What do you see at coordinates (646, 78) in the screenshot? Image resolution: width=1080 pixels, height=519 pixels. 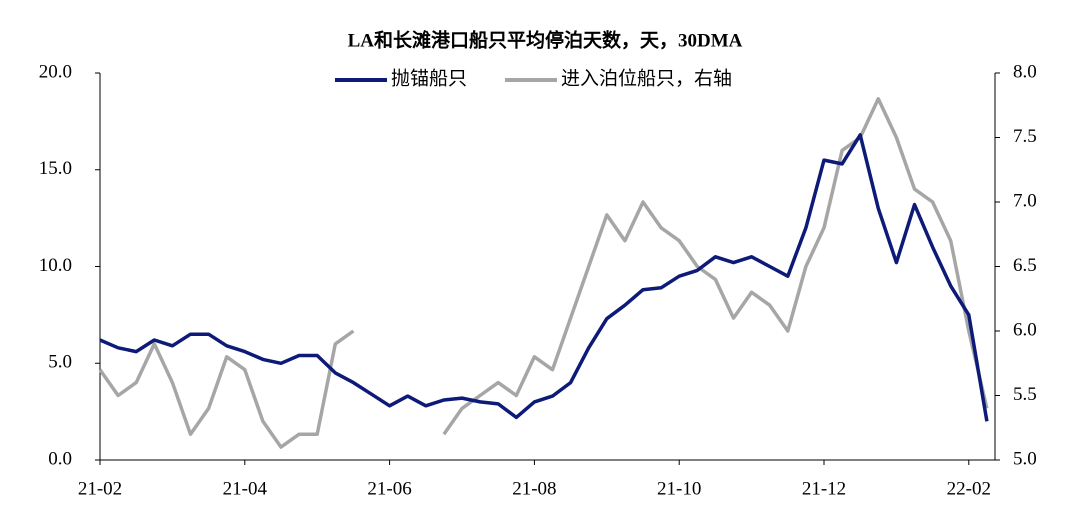 I see `legend-label: 进入泊位船只，右轴` at bounding box center [646, 78].